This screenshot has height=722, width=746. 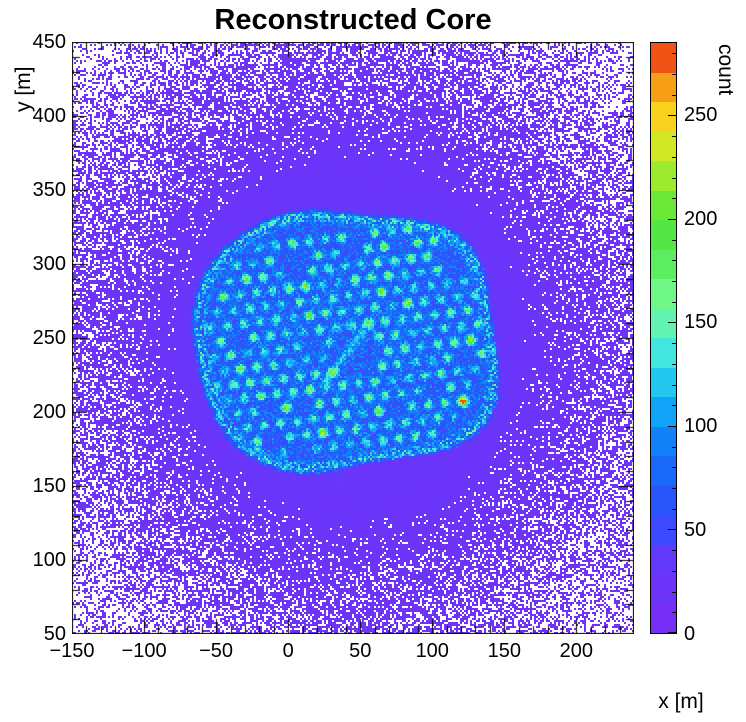 What do you see at coordinates (701, 322) in the screenshot?
I see `z-tick-label: 150` at bounding box center [701, 322].